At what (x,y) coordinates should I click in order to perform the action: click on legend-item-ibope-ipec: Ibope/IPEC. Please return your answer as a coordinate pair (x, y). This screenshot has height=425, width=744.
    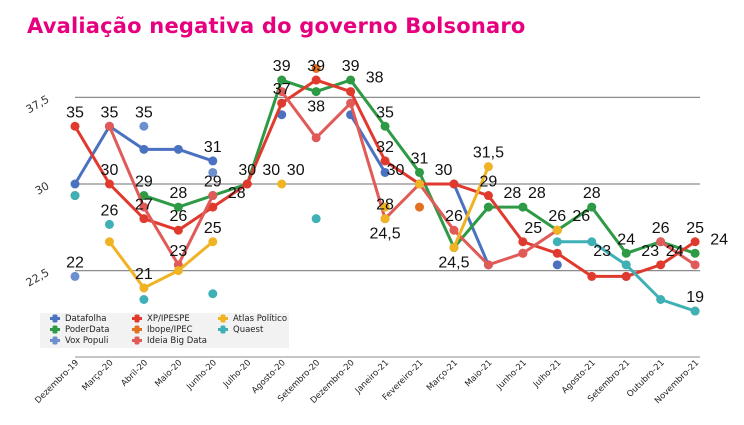
    Looking at the image, I should click on (162, 330).